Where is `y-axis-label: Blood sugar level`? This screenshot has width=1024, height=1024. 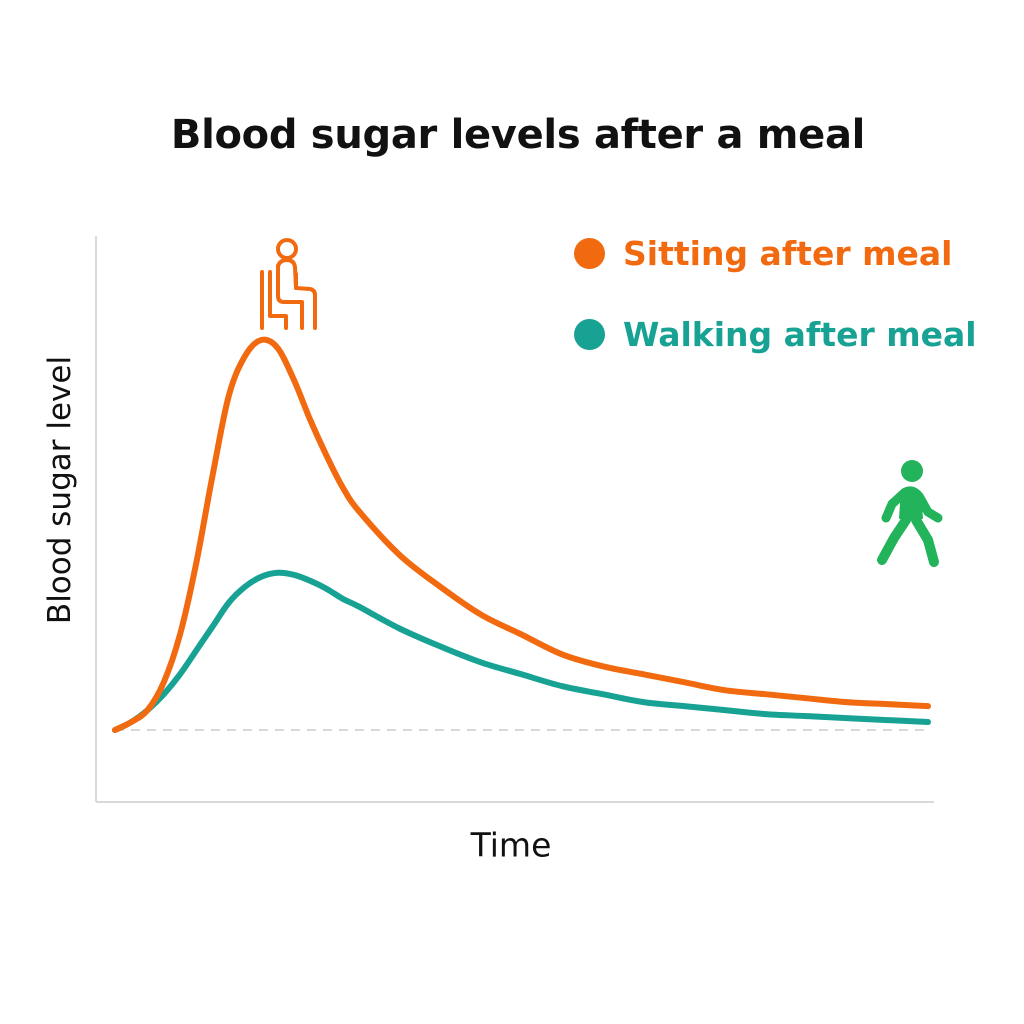
y-axis-label: Blood sugar level is located at coordinates (60, 490).